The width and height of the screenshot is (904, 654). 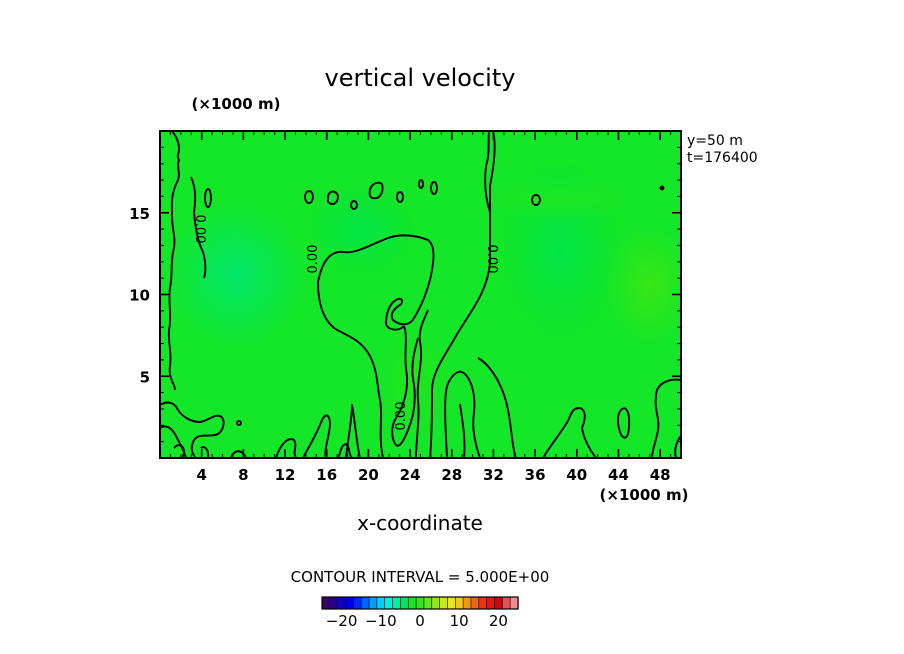 I want to click on x-tick-label: 16, so click(x=326, y=475).